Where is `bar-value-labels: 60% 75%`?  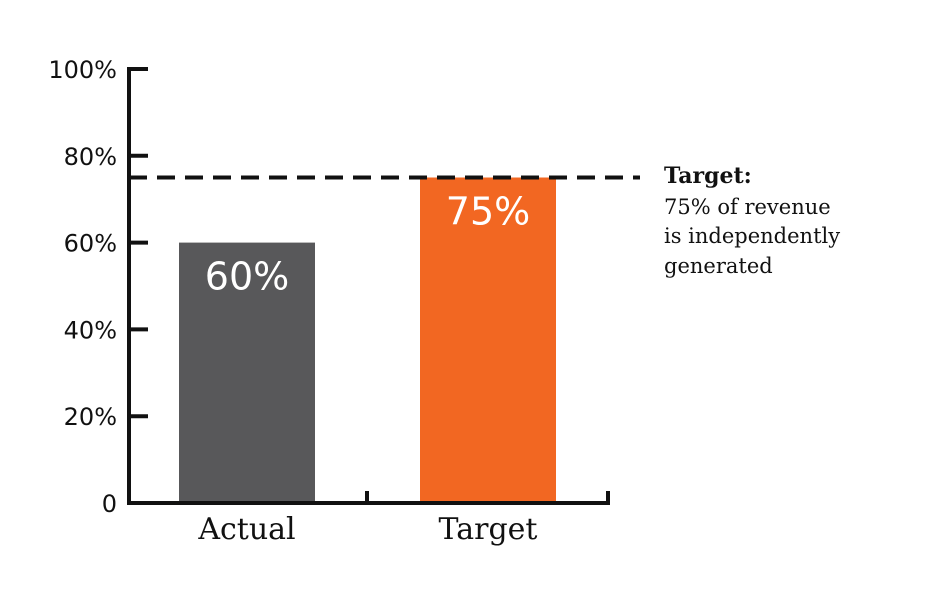 bar-value-labels: 60% 75% is located at coordinates (367, 244).